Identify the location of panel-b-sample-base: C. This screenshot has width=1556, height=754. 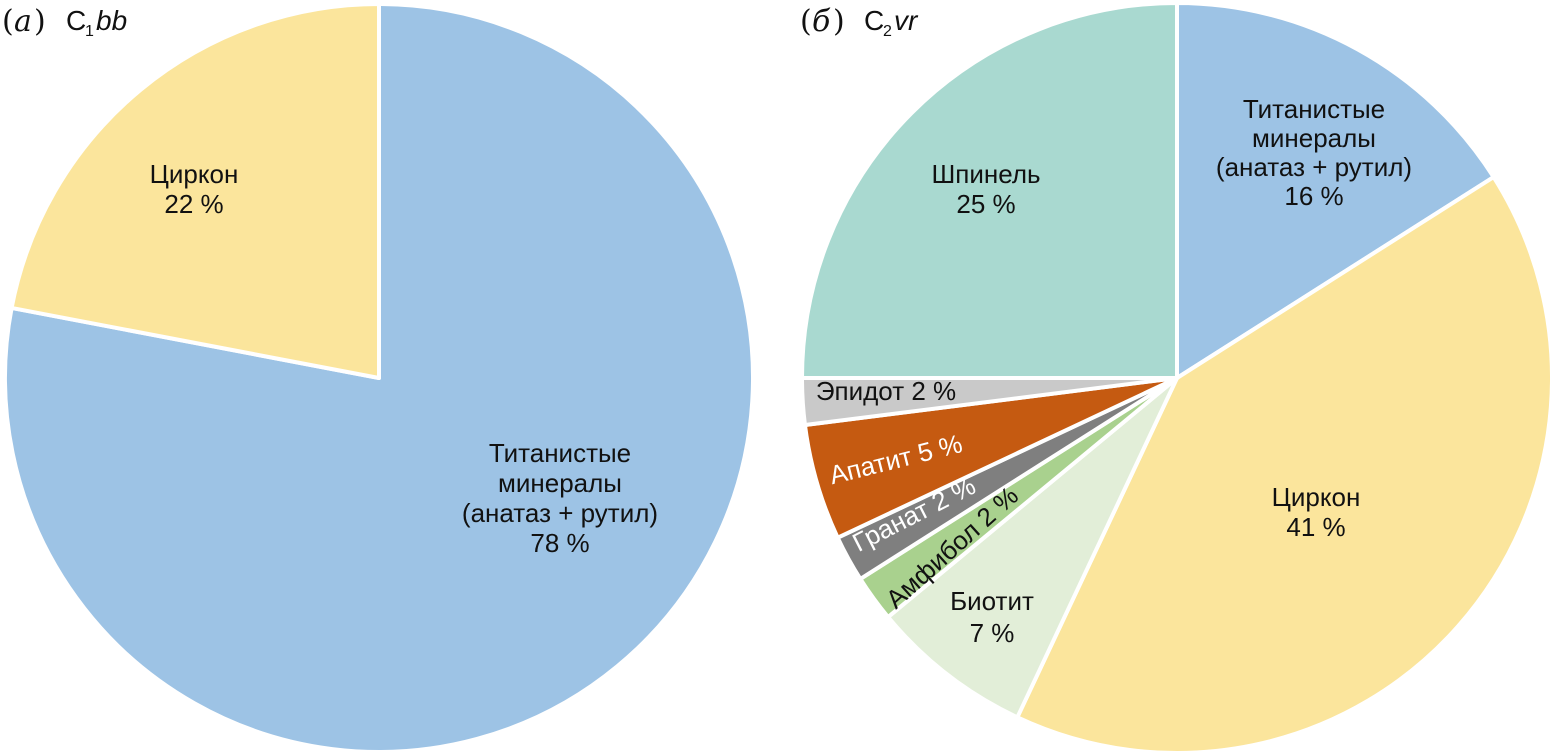
(874, 20).